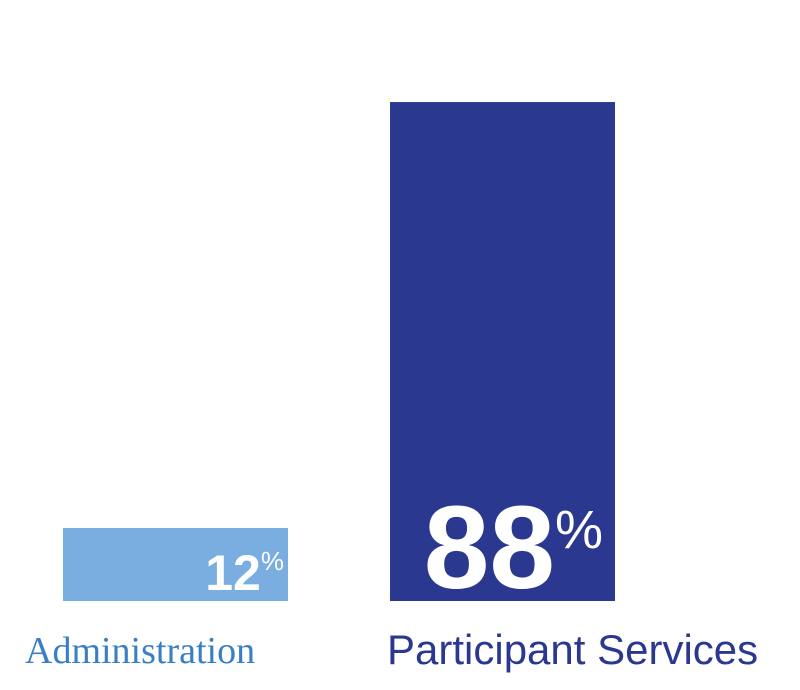 This screenshot has width=800, height=690. What do you see at coordinates (140, 651) in the screenshot?
I see `category-label-administration: Administration` at bounding box center [140, 651].